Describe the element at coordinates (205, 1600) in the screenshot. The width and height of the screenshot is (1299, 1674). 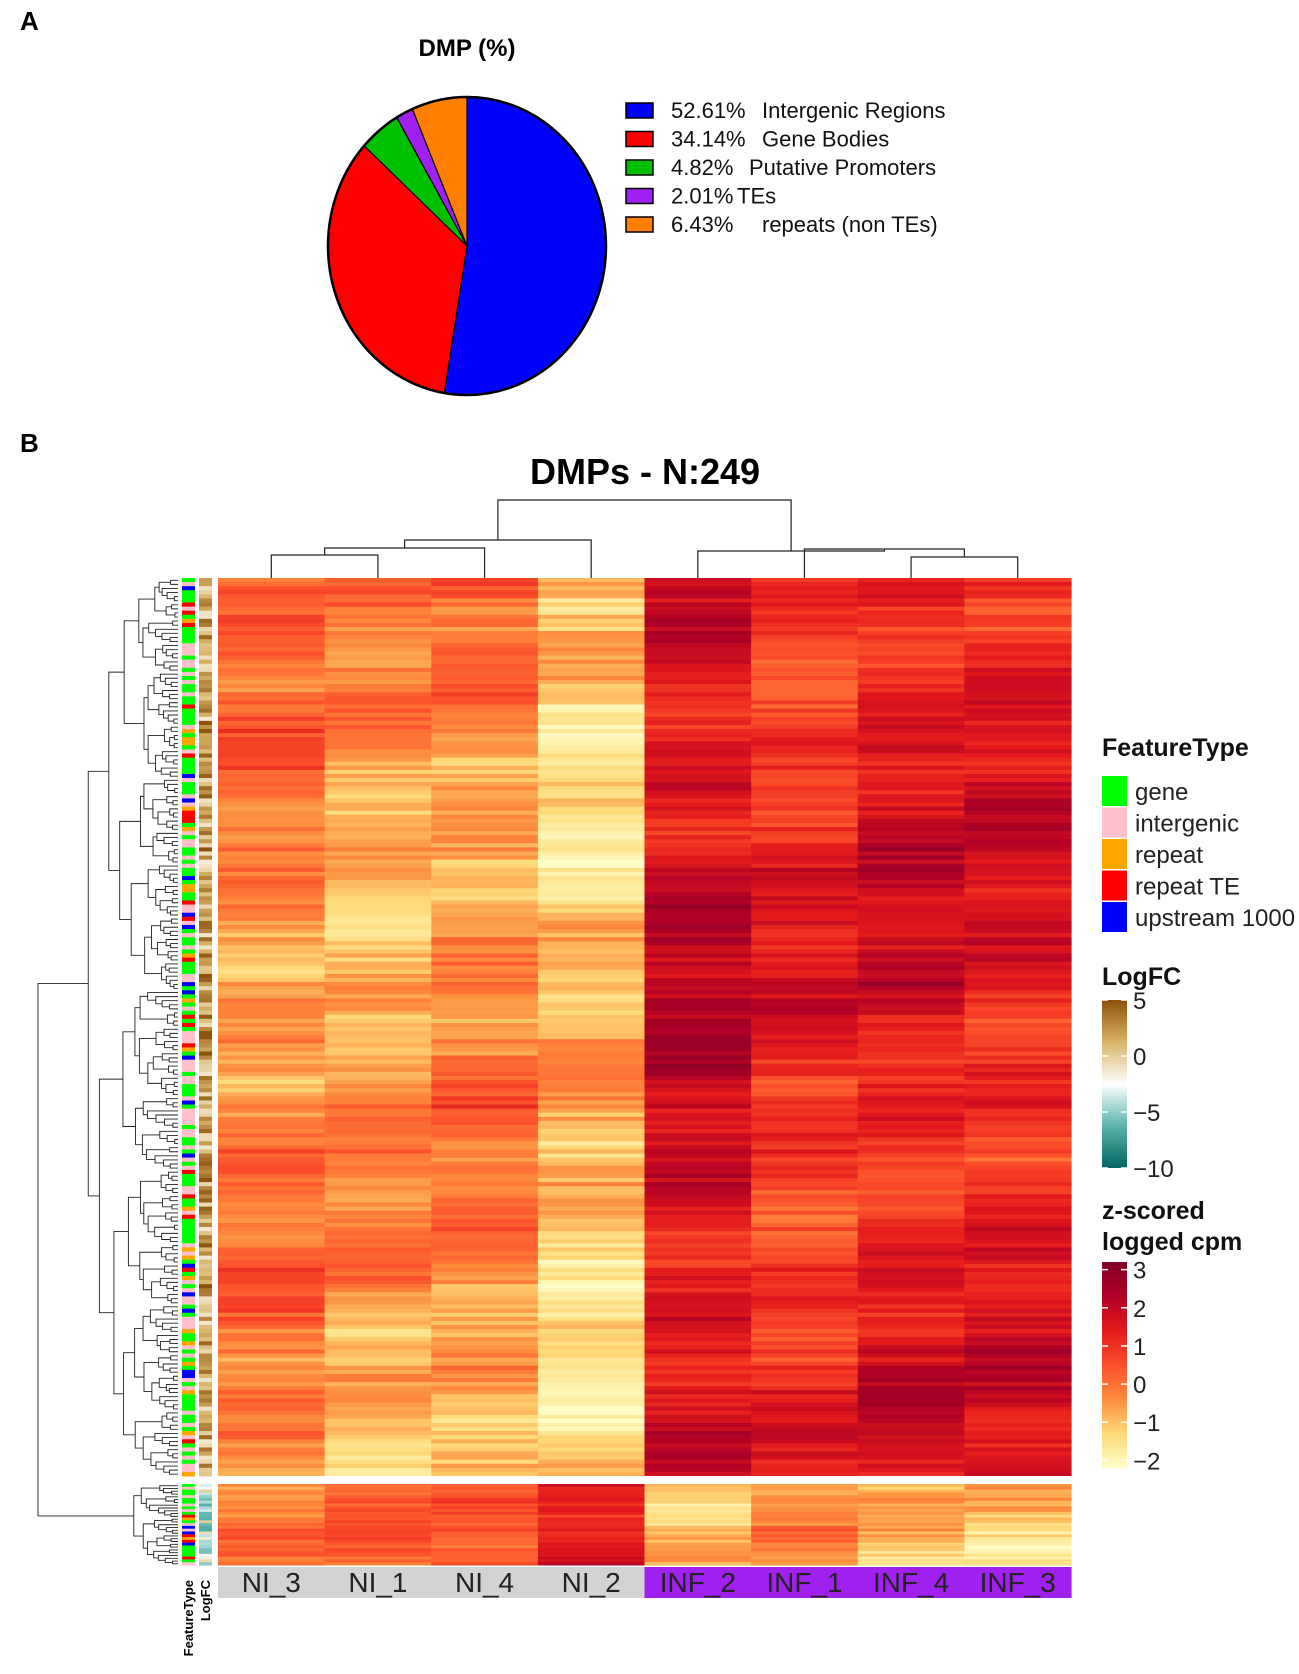
I see `annotation-label-1: LogFC` at that location.